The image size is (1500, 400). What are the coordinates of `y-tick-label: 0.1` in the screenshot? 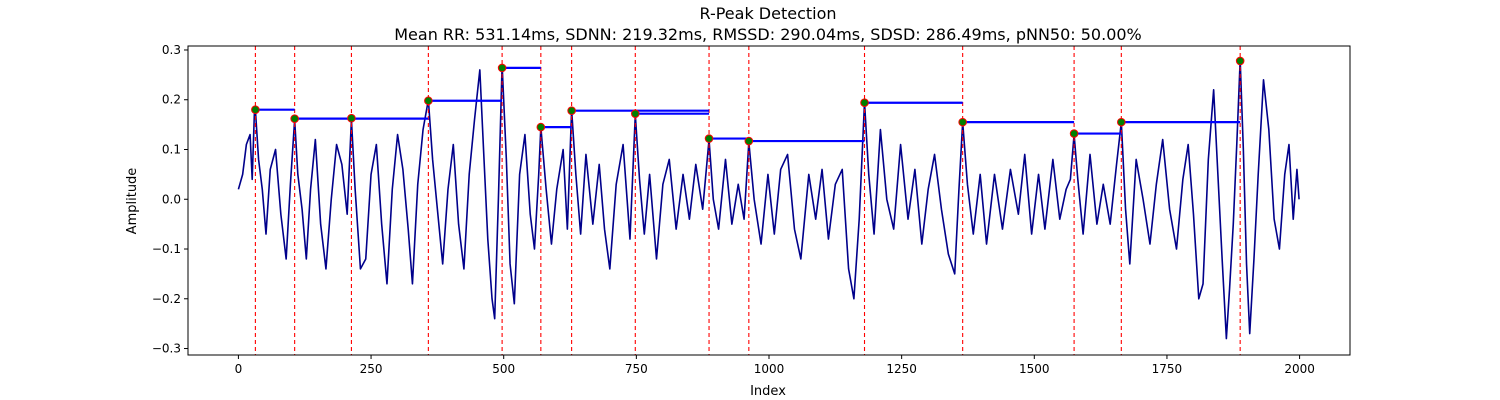 It's located at (171, 149).